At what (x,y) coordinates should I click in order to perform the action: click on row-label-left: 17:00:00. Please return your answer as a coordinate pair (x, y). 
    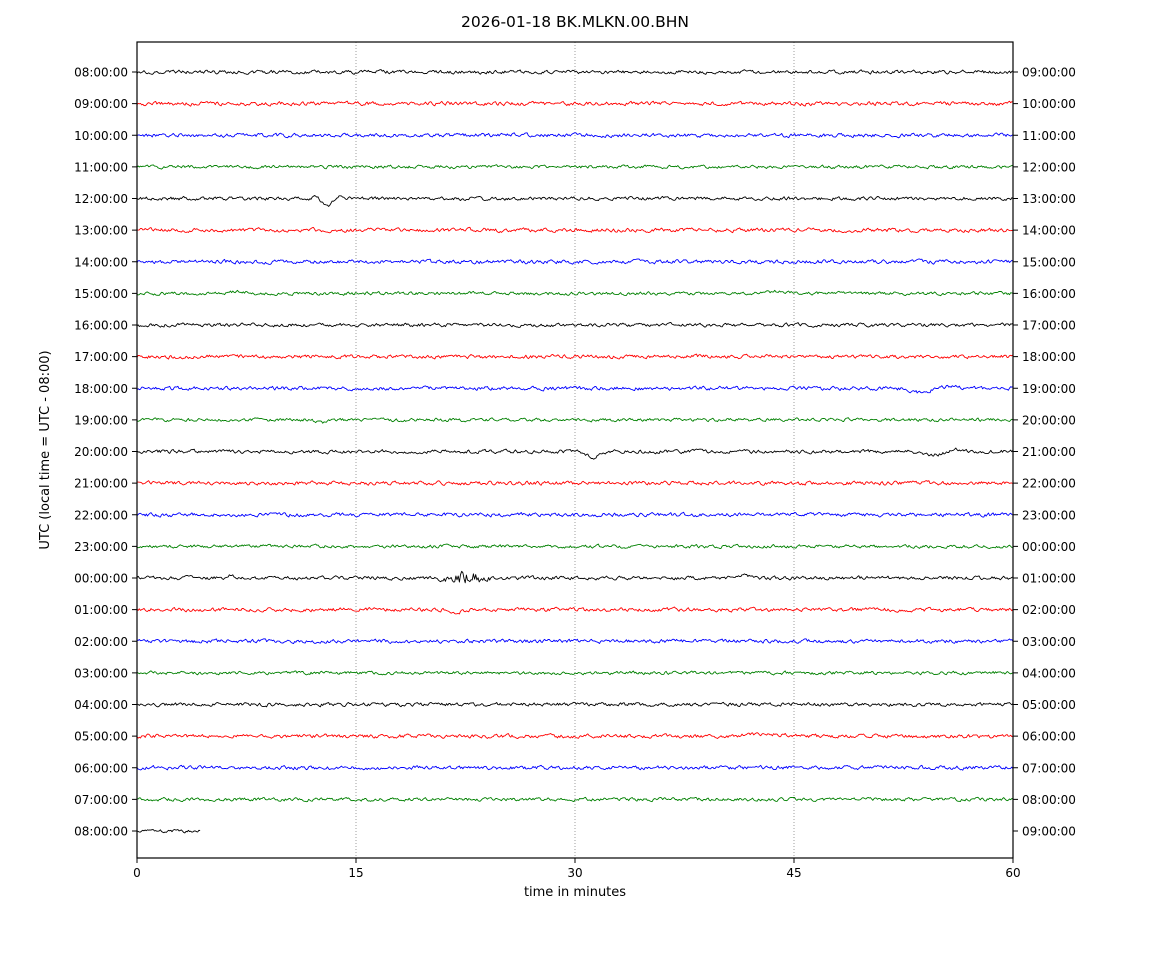
    Looking at the image, I should click on (101, 357).